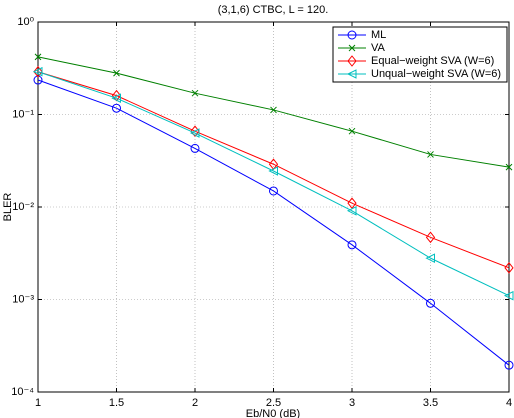 This screenshot has height=418, width=514. Describe the element at coordinates (509, 403) in the screenshot. I see `x-tick-label: 4` at that location.